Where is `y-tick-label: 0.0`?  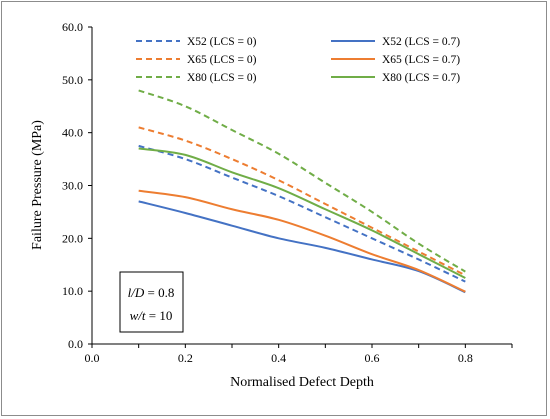
y-tick-label: 0.0 is located at coordinates (75, 344).